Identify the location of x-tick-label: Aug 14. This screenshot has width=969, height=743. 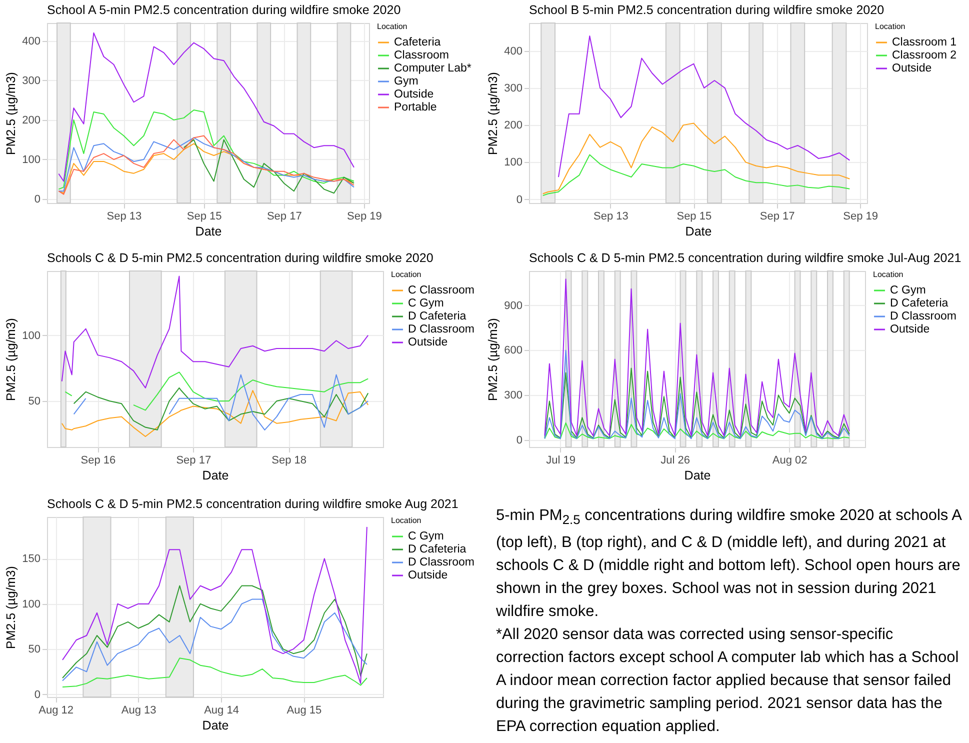
(221, 710).